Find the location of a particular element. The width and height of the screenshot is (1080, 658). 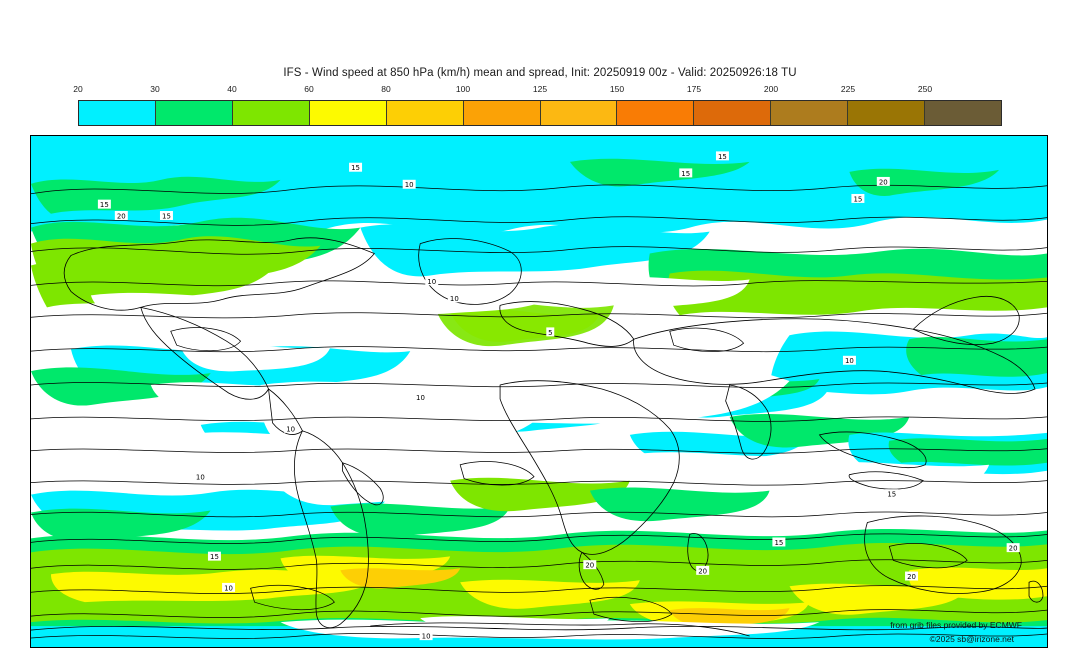

contour-label-15-16: 15 is located at coordinates (891, 495).